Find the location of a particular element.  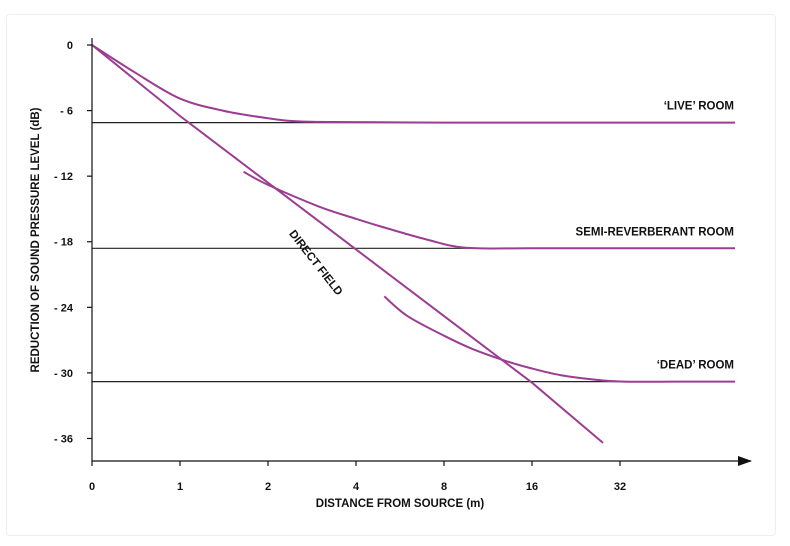

y-axis-title: REDUCTION OF SOUND PRESSURE LEVEL (dB) is located at coordinates (36, 239).